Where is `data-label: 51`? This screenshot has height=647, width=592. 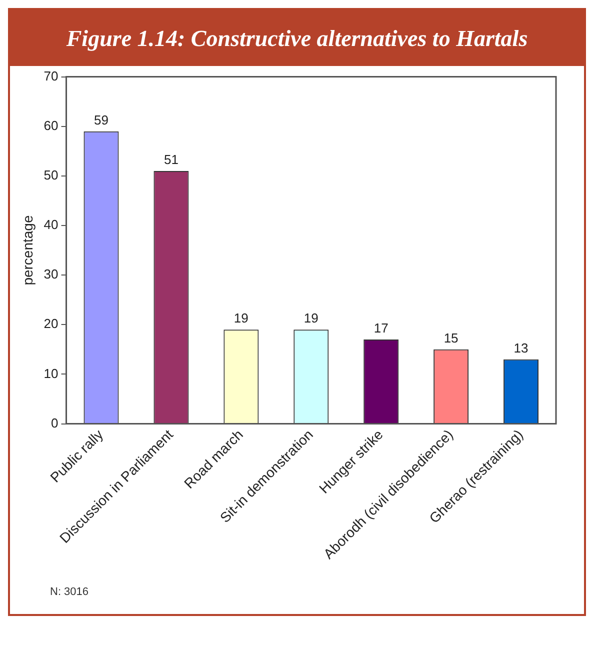
data-label: 51 is located at coordinates (171, 160).